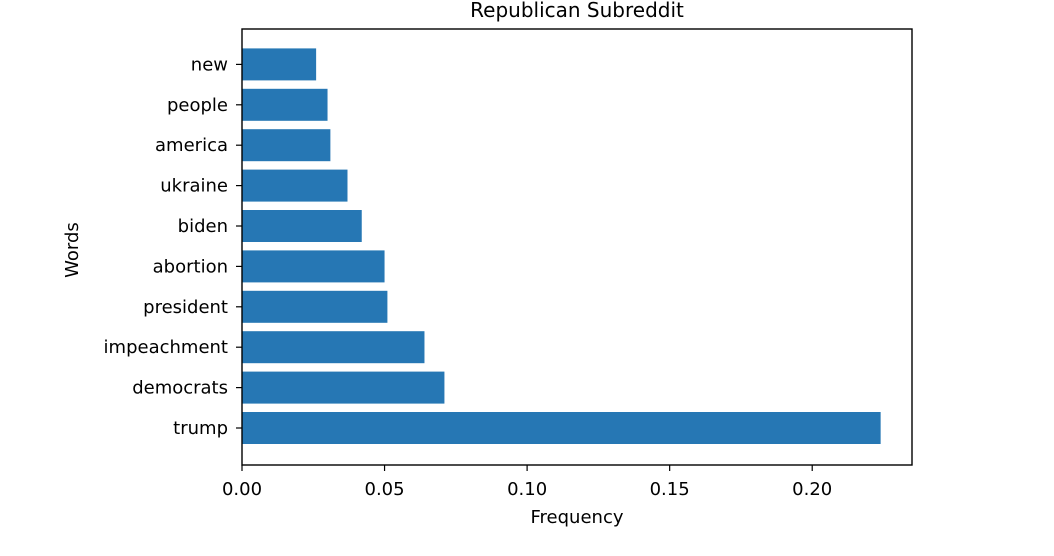 This screenshot has width=1054, height=556. Describe the element at coordinates (333, 347) in the screenshot. I see `bar-impeachment` at that location.